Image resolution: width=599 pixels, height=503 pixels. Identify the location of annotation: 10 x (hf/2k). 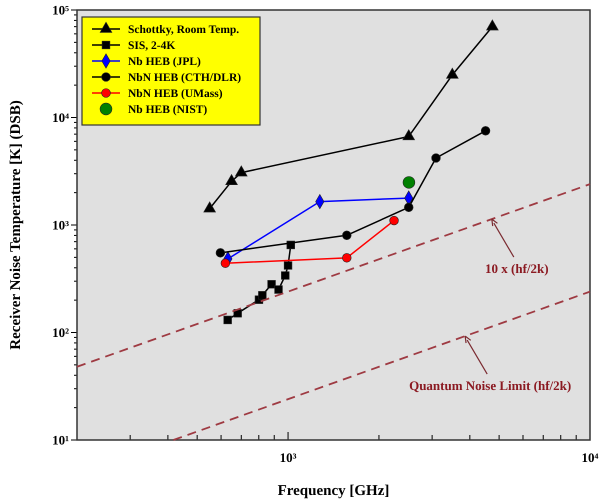
(517, 268).